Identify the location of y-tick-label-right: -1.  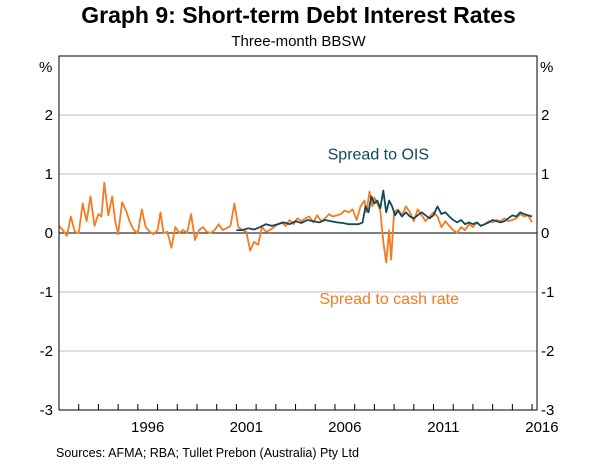
(547, 292).